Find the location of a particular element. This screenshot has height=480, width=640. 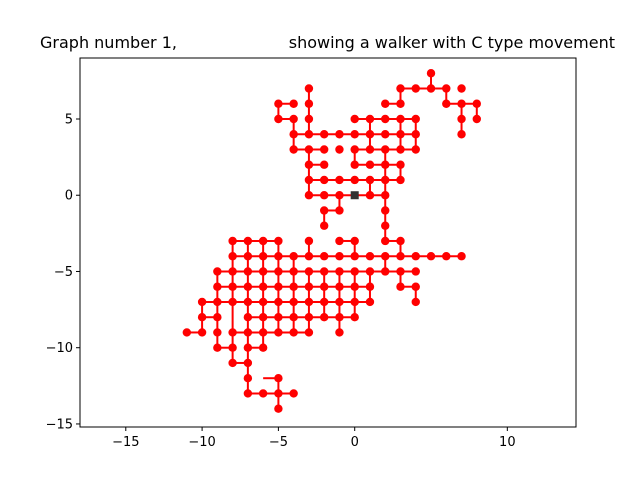

y-tick-label: −5 is located at coordinates (63, 272).